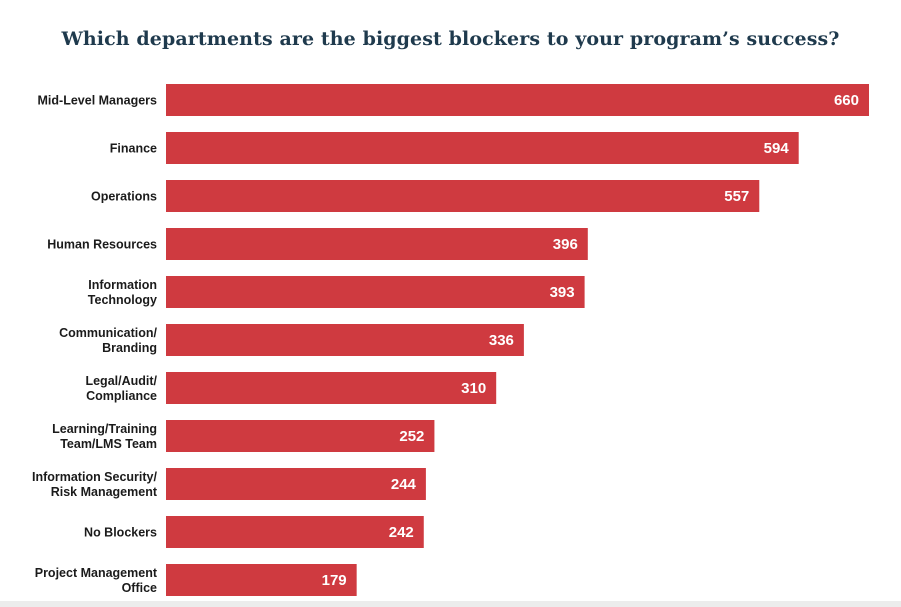  Describe the element at coordinates (96, 573) in the screenshot. I see `category-label-line: Project Management` at that location.